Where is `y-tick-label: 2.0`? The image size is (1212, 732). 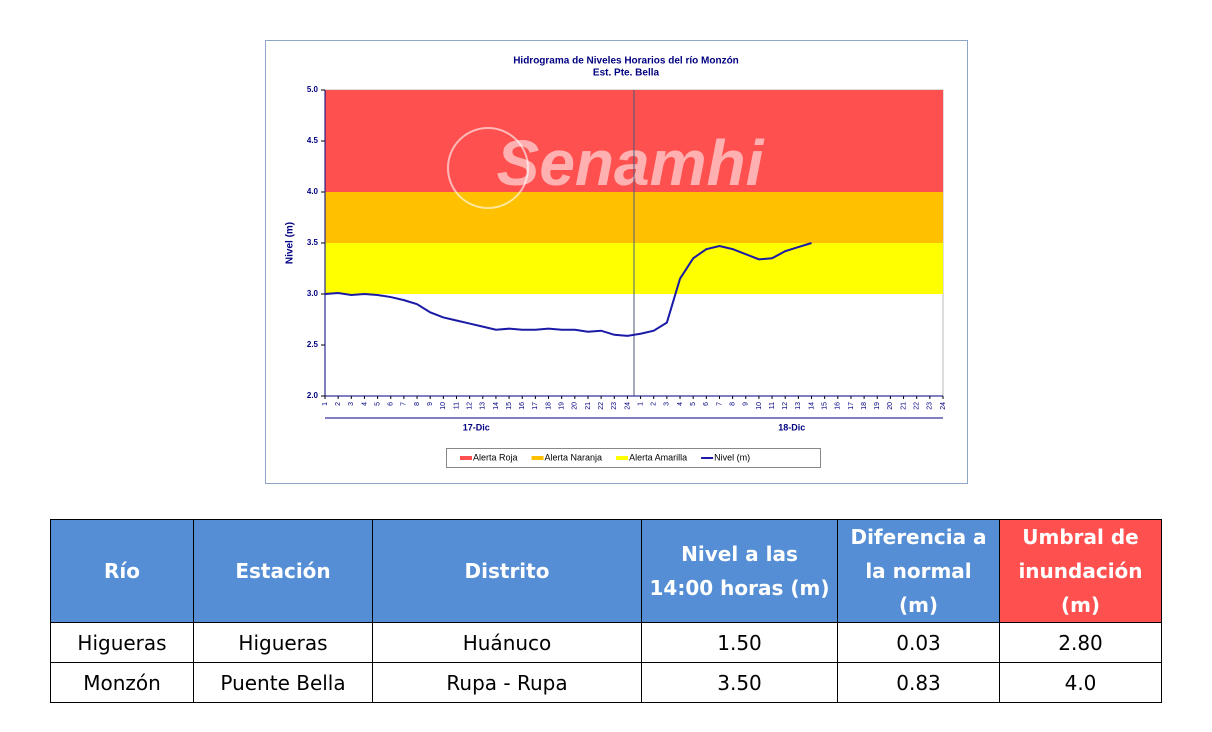 y-tick-label: 2.0 is located at coordinates (313, 395).